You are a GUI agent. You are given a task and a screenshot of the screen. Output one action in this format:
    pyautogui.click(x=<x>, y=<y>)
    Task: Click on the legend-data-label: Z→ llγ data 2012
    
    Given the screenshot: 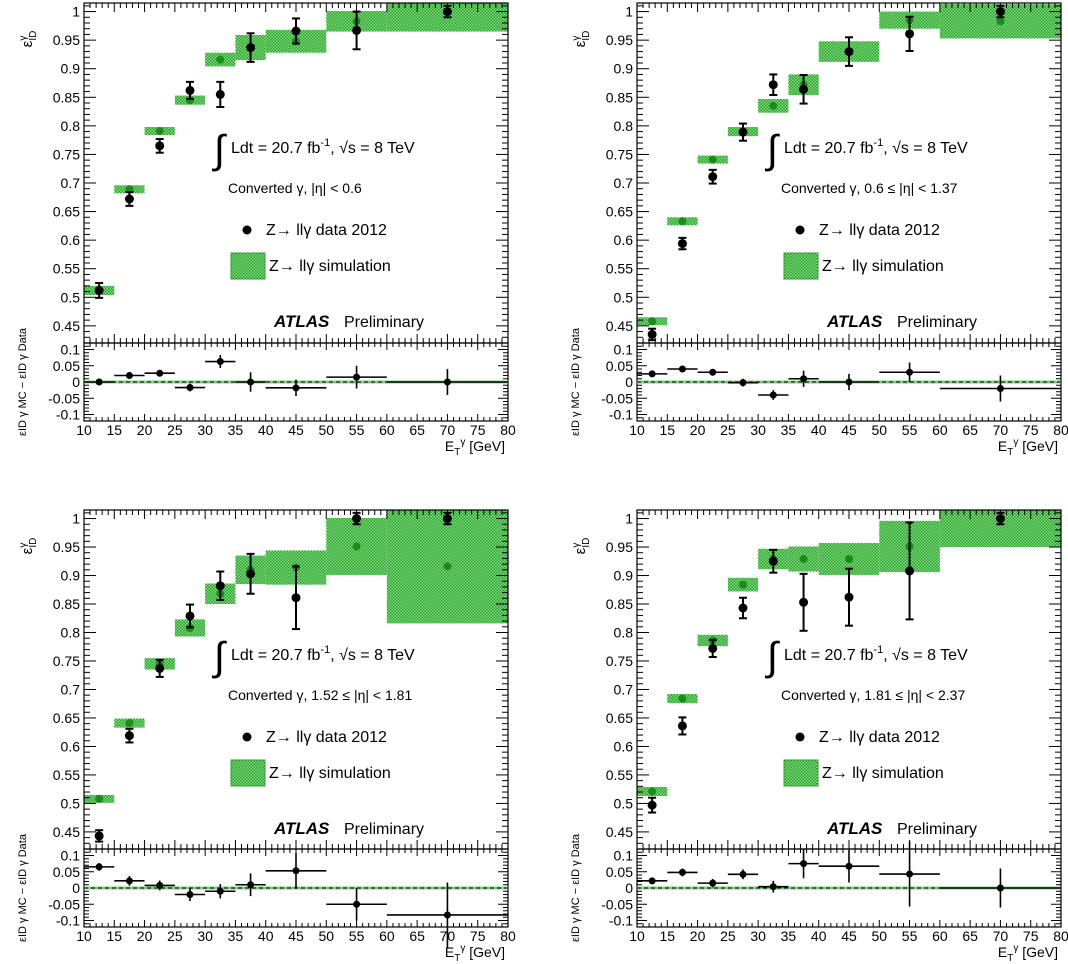 What is the action you would take?
    pyautogui.click(x=326, y=737)
    